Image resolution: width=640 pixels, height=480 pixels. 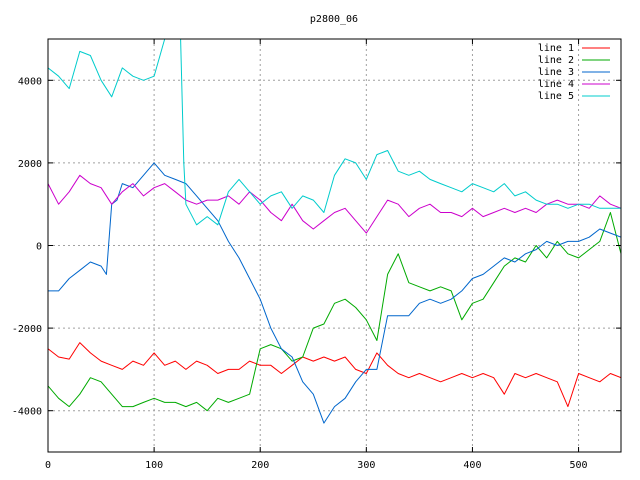 I want to click on x-tick-label: 400, so click(x=472, y=465).